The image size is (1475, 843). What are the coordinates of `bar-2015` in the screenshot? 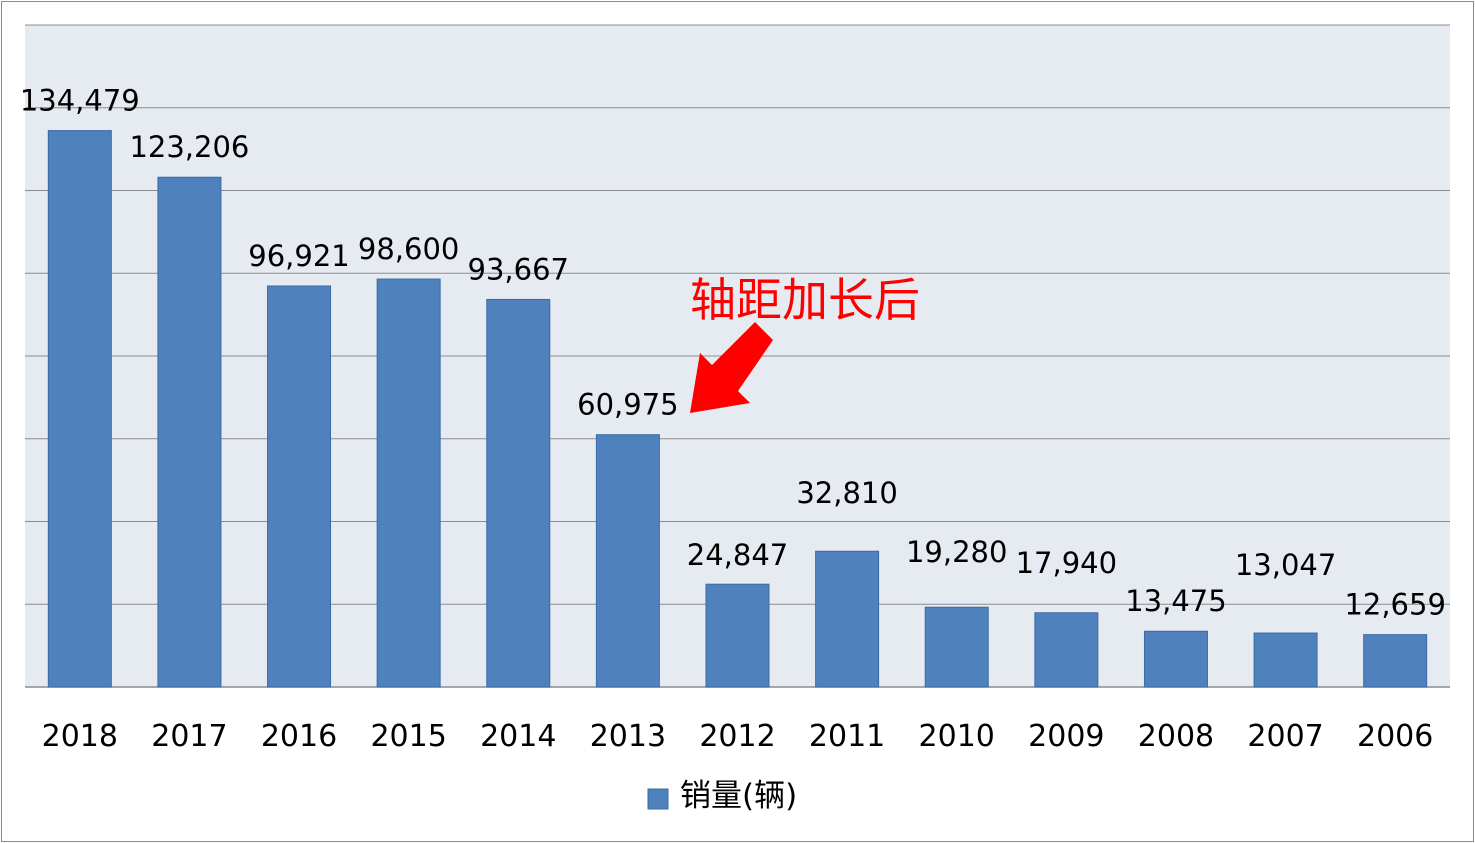 It's located at (408, 483).